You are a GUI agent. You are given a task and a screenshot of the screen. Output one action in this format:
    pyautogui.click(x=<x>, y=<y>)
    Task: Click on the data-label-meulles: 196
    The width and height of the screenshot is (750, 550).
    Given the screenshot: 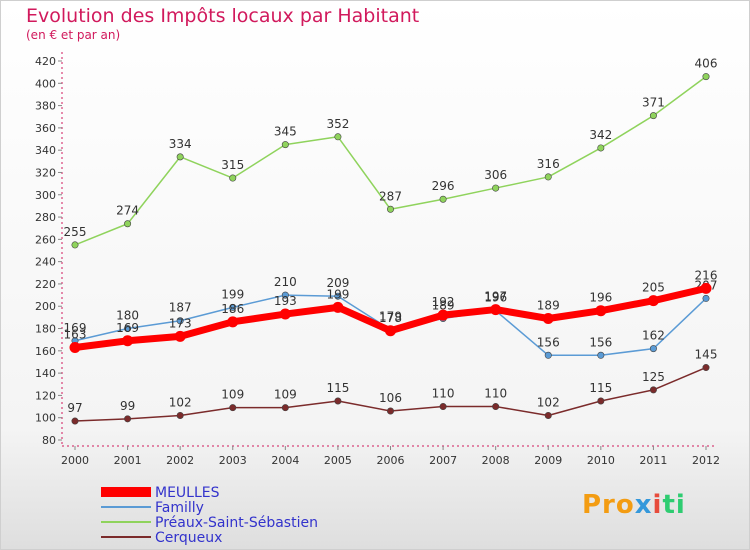 What is the action you would take?
    pyautogui.click(x=600, y=298)
    